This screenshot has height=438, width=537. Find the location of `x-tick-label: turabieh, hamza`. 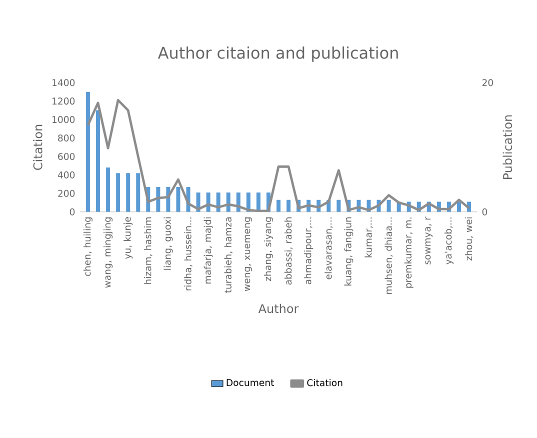

x-tick-label: turabieh, hamza is located at coordinates (228, 255).